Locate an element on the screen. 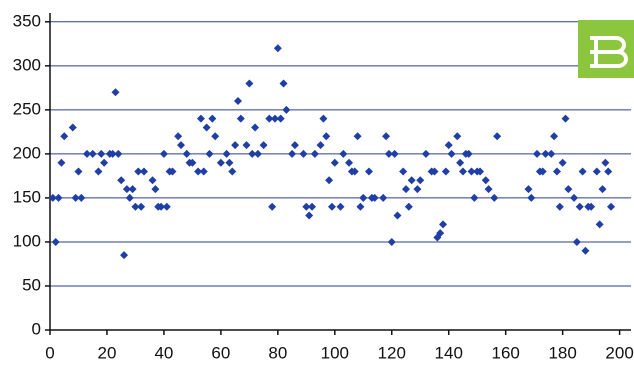 The height and width of the screenshot is (369, 634). x-tick-label: 100 is located at coordinates (335, 352).